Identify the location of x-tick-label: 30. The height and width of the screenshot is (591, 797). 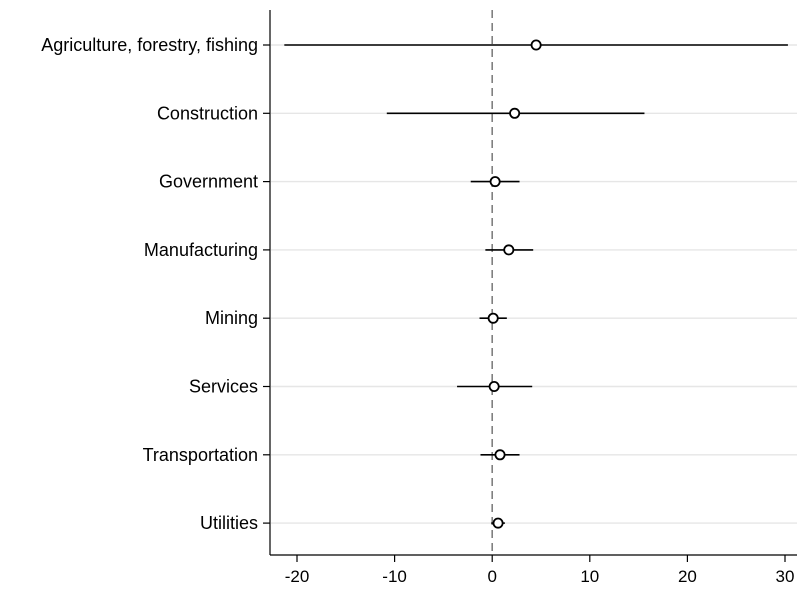
(785, 576).